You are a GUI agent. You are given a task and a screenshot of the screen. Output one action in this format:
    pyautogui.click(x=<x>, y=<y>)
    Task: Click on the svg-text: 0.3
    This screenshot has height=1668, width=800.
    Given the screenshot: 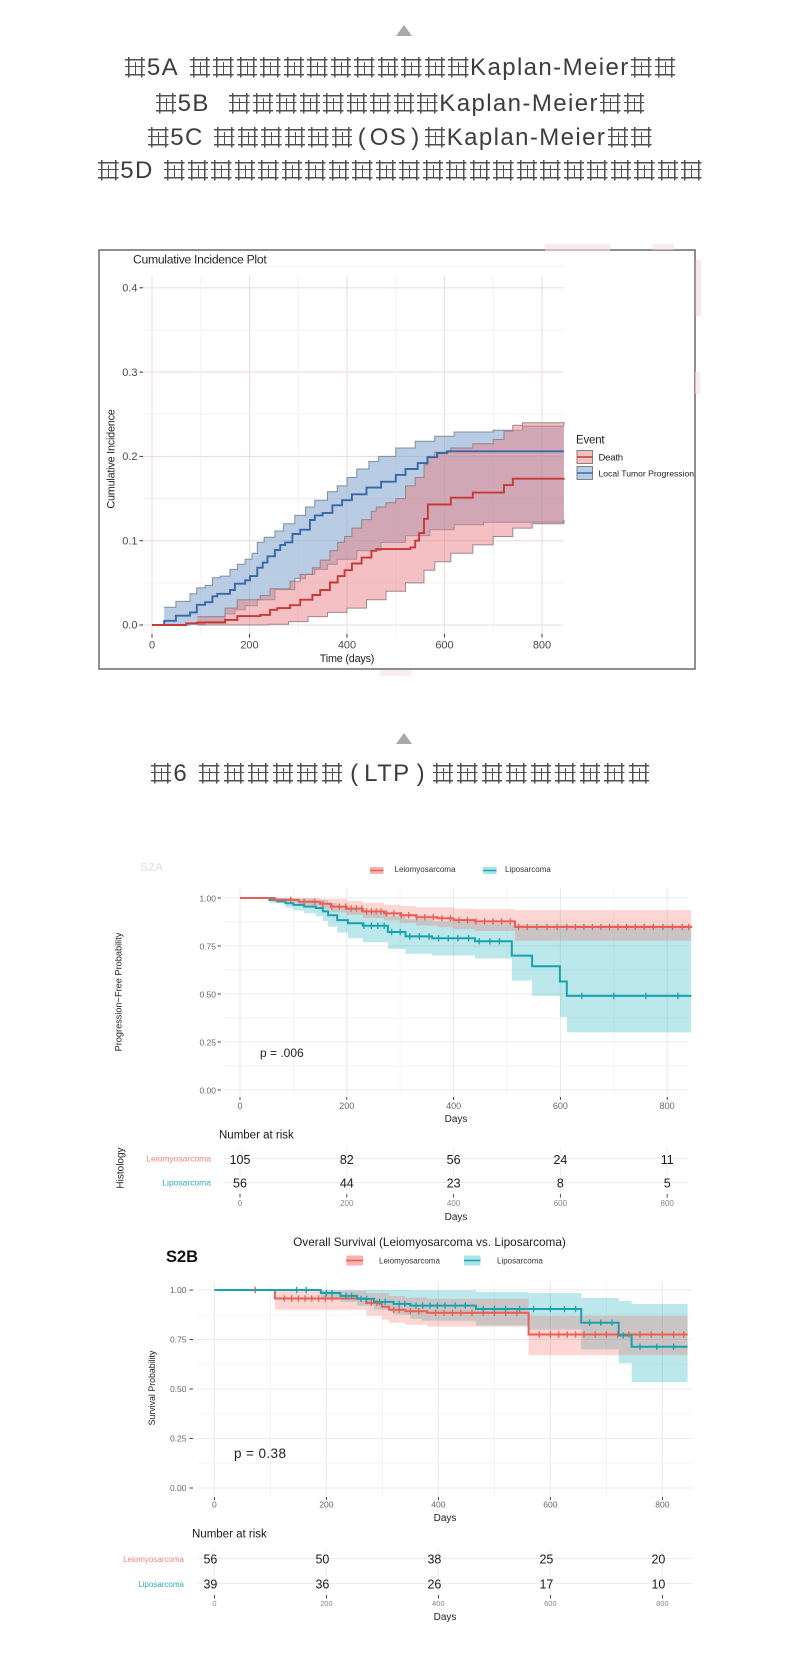 What is the action you would take?
    pyautogui.click(x=129, y=373)
    